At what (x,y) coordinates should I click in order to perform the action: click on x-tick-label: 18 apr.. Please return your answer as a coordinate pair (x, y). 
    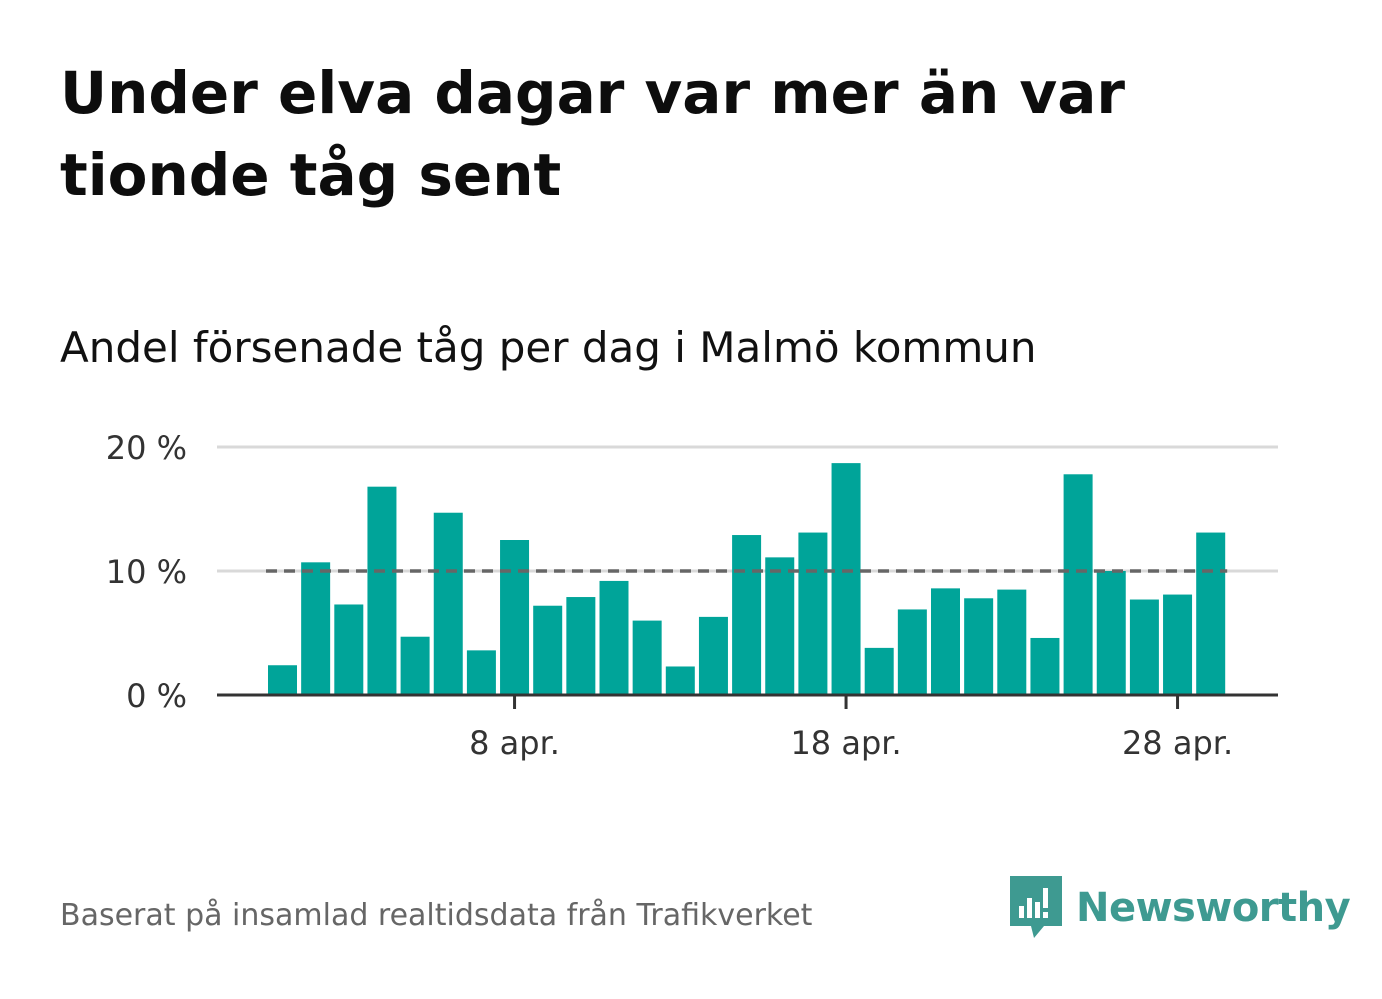
    Looking at the image, I should click on (845, 743).